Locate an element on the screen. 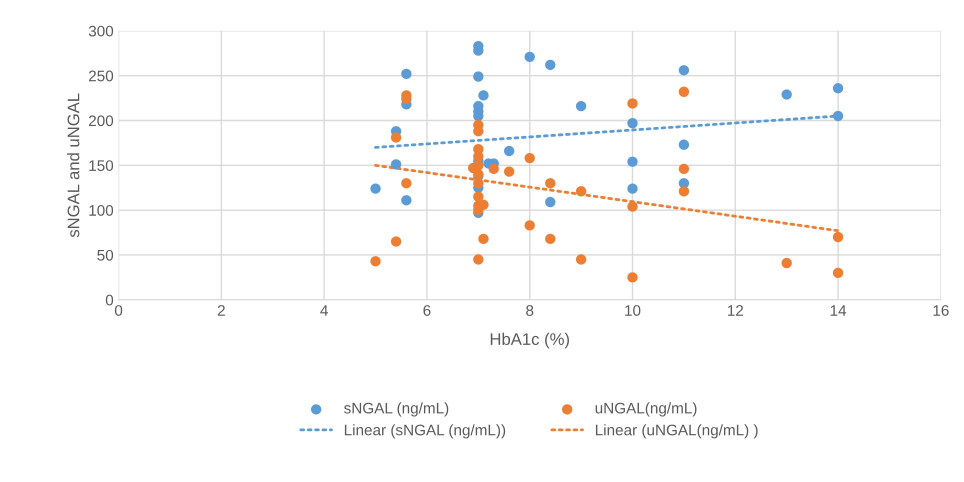 This screenshot has width=964, height=482. y-tick-label: 300 is located at coordinates (101, 31).